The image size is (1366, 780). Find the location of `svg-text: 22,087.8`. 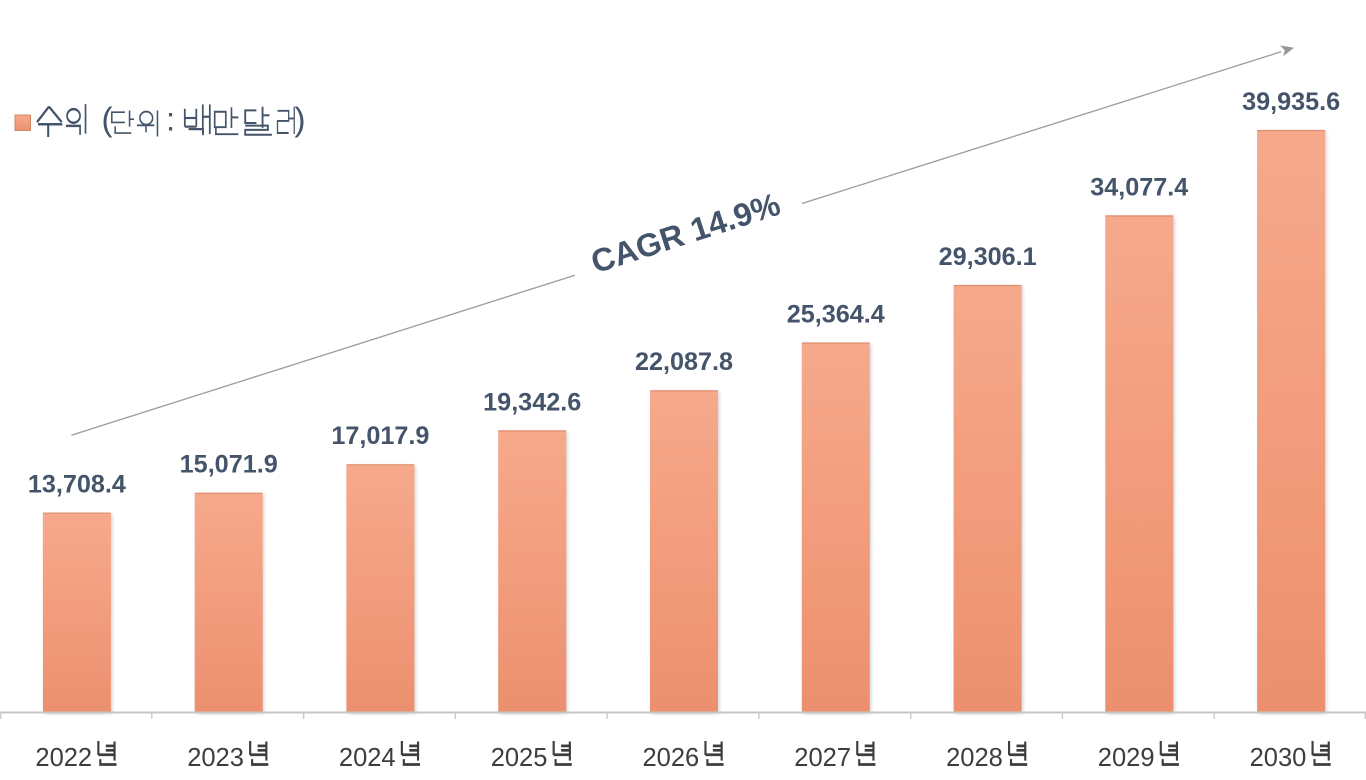

svg-text: 22,087.8 is located at coordinates (684, 362).